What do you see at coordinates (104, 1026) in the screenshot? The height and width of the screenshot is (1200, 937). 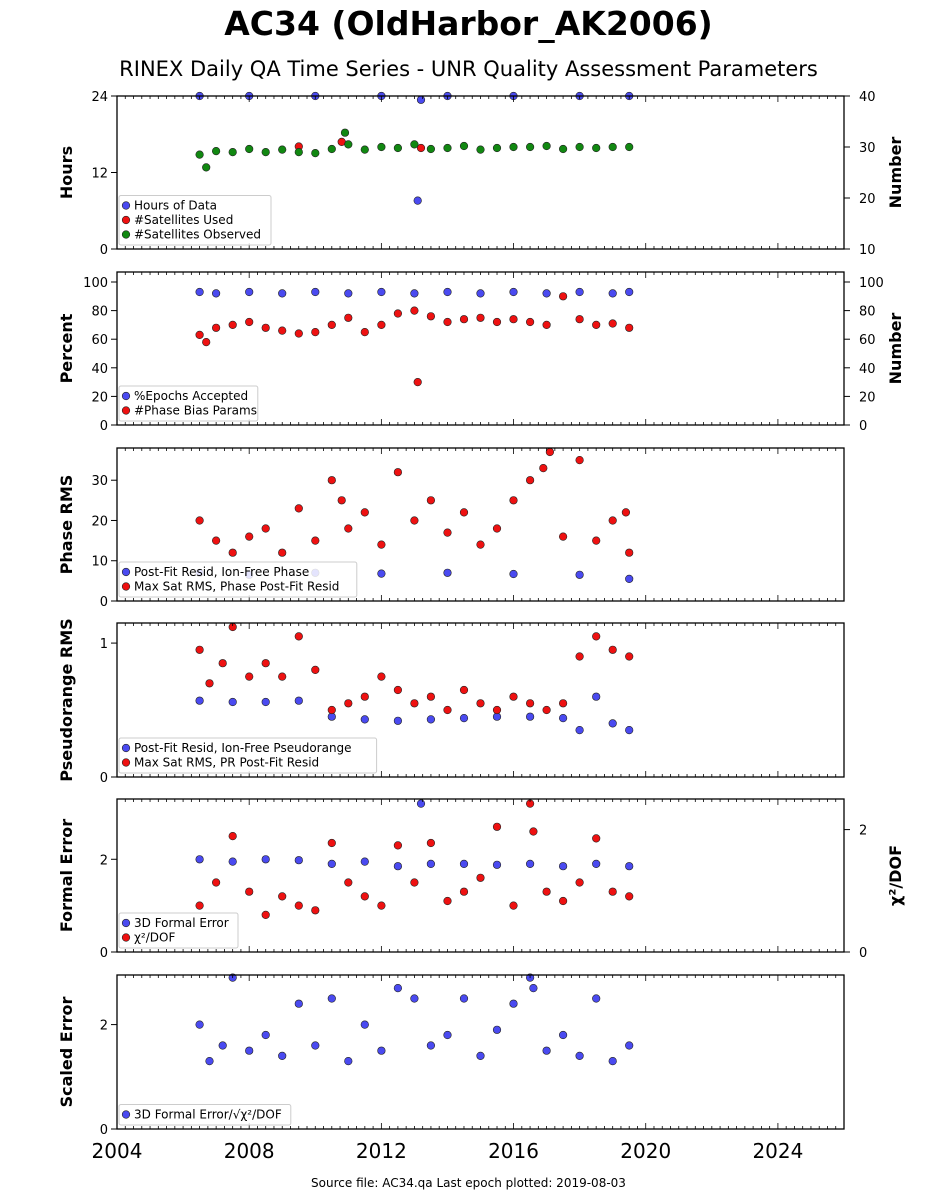 I see `y-tick-label: 2` at bounding box center [104, 1026].